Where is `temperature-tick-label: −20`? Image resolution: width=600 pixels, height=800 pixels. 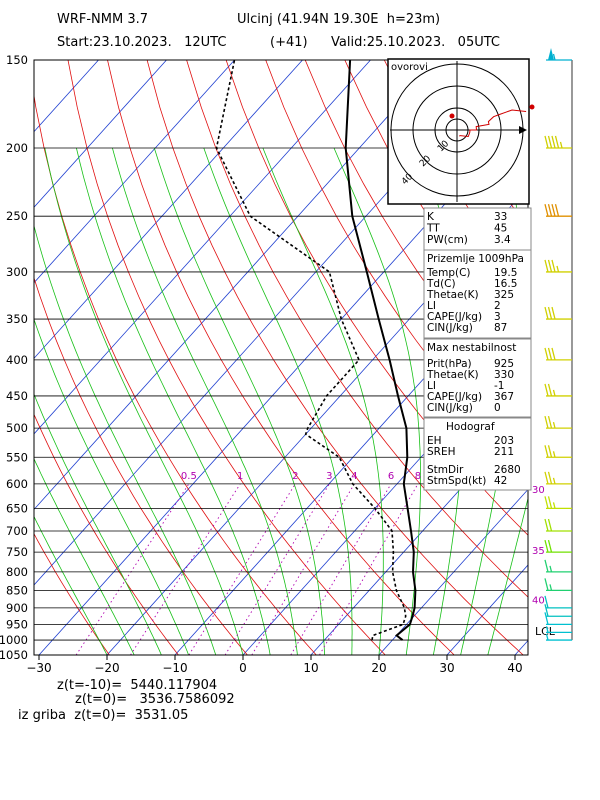 temperature-tick-label: −20 is located at coordinates (106, 668).